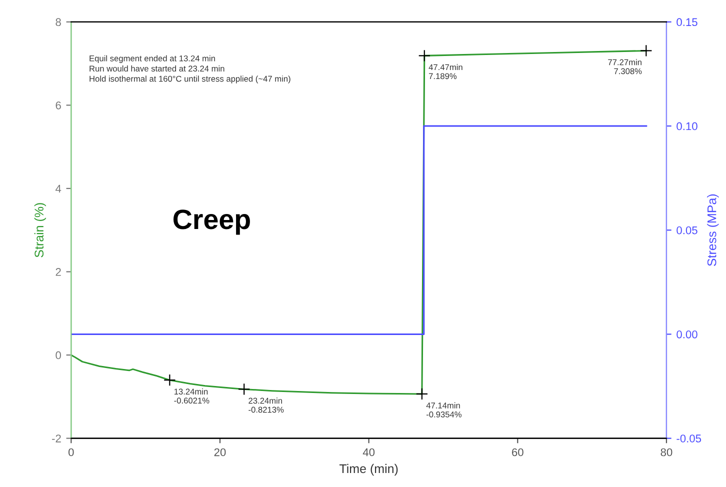  I want to click on y-tick-label: -2, so click(56, 438).